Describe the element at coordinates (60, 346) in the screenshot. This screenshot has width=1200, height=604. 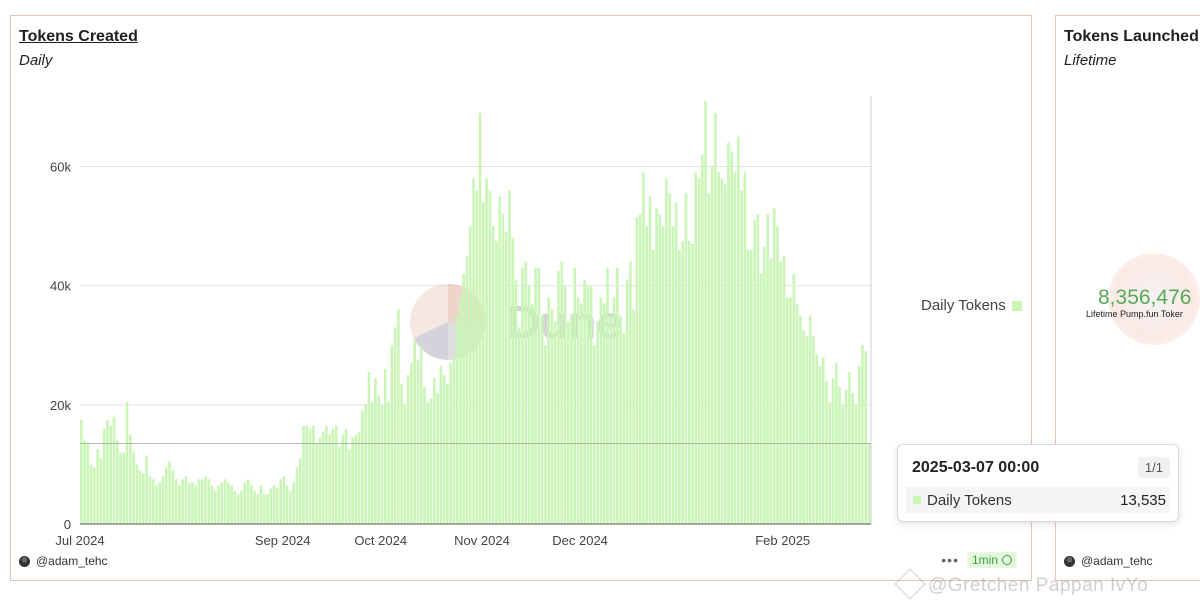
I see `y-axis-ticks: 0 20k 40k 60k` at that location.